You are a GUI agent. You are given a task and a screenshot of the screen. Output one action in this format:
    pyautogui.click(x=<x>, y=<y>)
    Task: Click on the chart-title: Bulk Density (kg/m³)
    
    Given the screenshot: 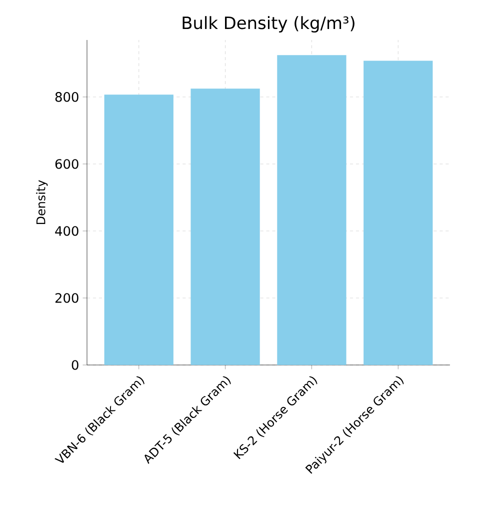 What is the action you would take?
    pyautogui.click(x=268, y=24)
    